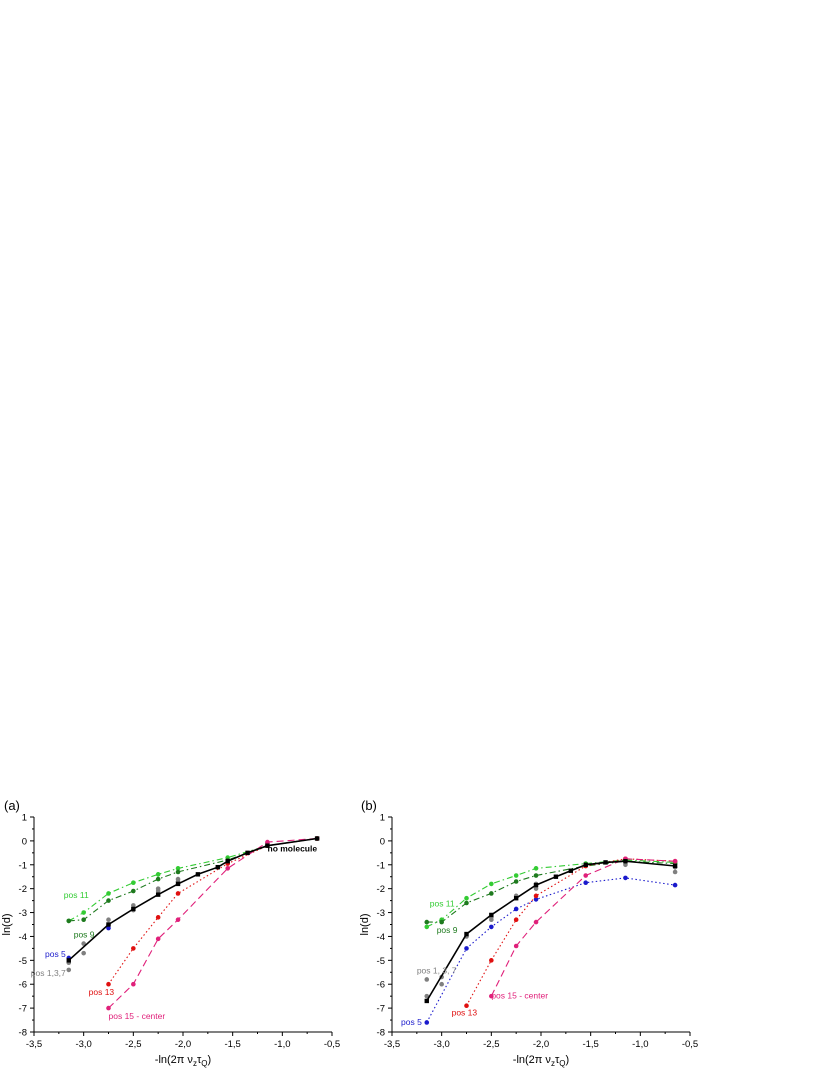 The width and height of the screenshot is (830, 1075). I want to click on x-tick-label: -1,0, so click(282, 1044).